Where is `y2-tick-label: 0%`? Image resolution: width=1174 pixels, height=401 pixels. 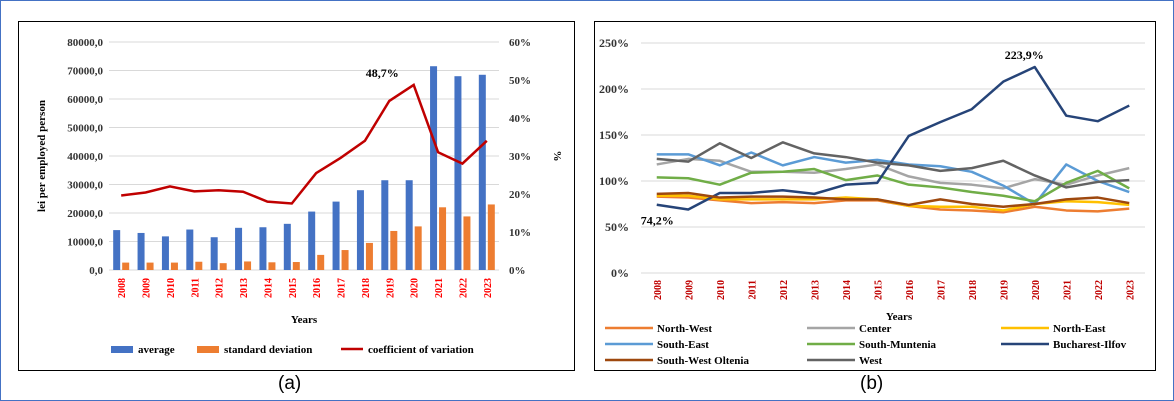
y2-tick-label: 0% is located at coordinates (517, 271).